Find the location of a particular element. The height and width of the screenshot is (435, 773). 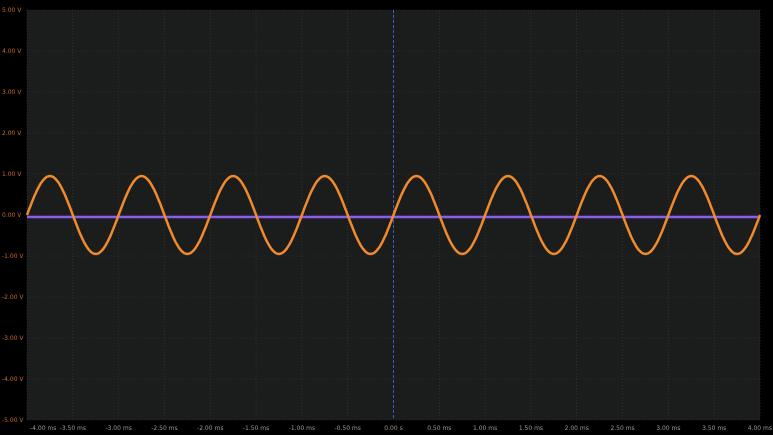

y-tick-label: 0.00 V is located at coordinates (12, 215).